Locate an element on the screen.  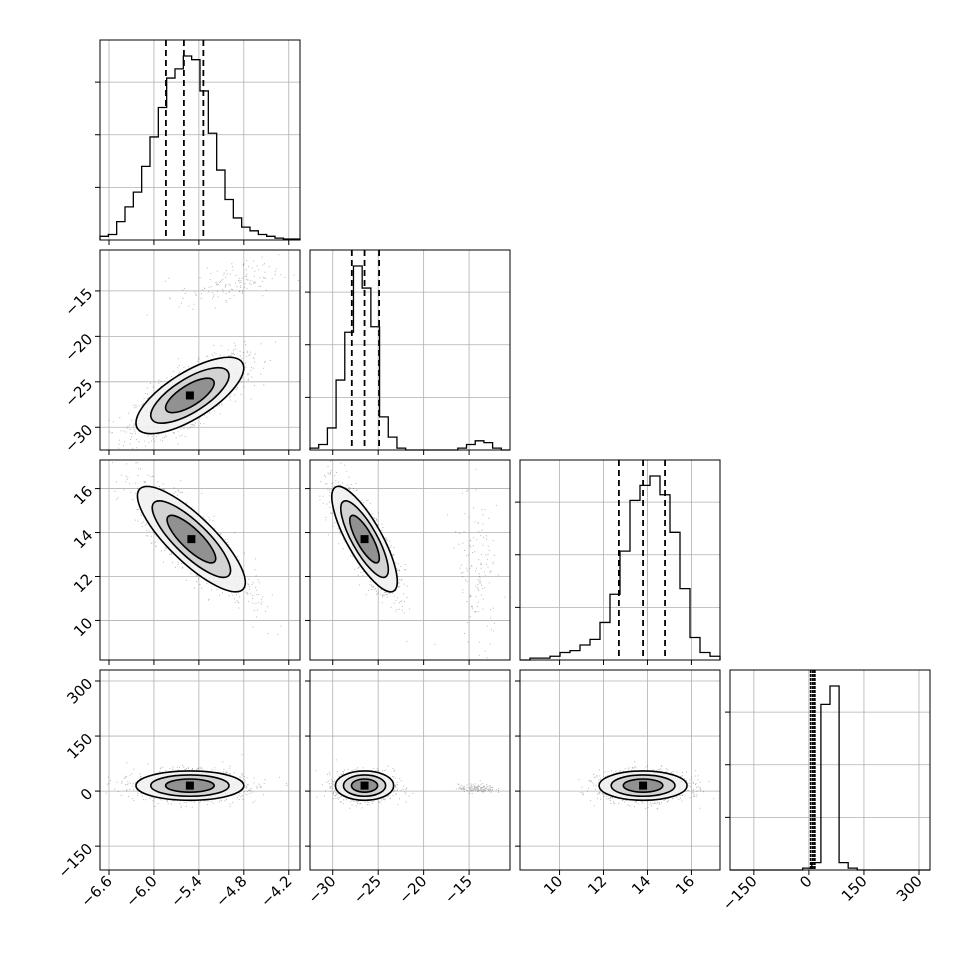
x-tick-label: 14 is located at coordinates (641, 885).